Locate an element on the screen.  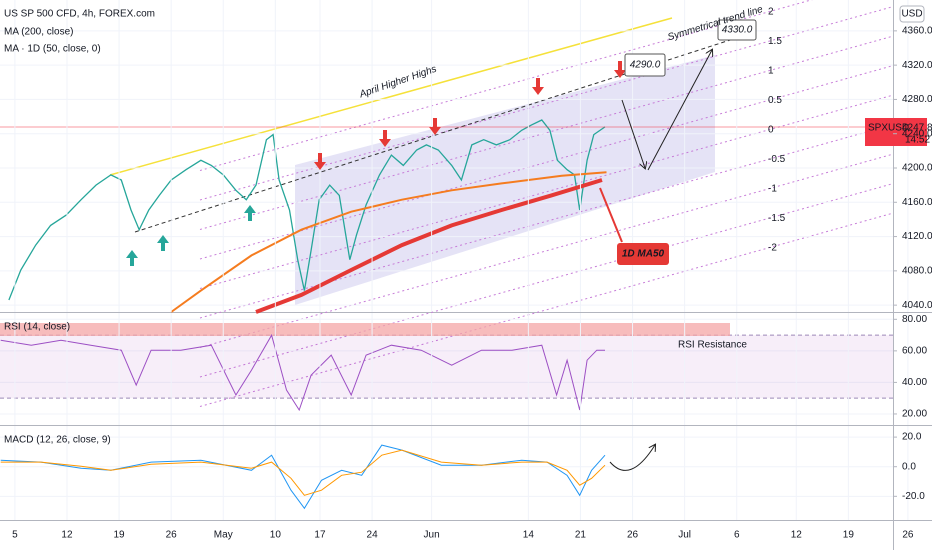
y-tick-label: 4240.0 is located at coordinates (917, 133).